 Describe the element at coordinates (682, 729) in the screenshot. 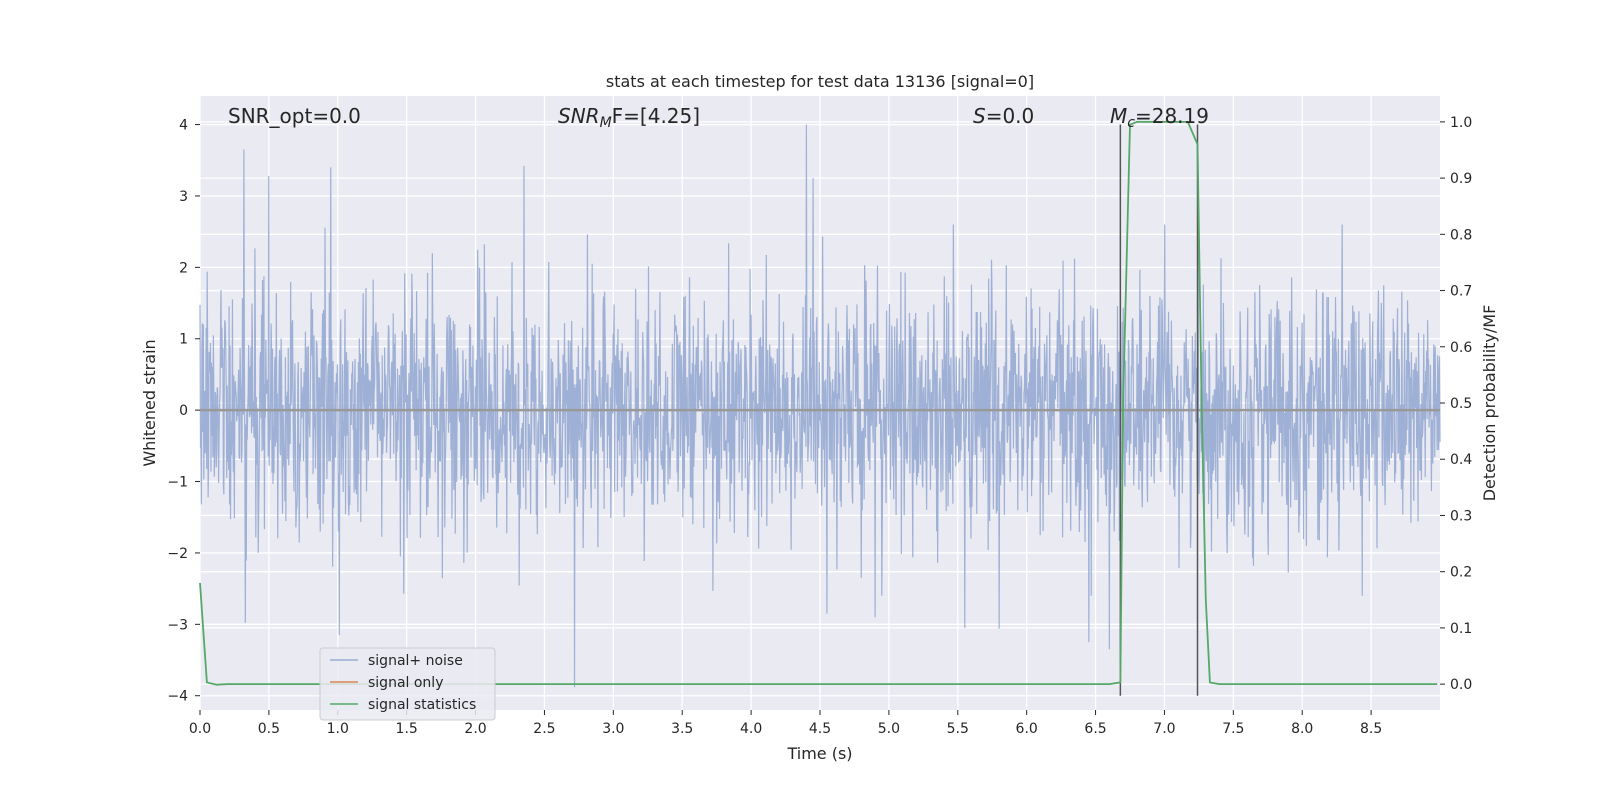

I see `x-tick-label: 3.5` at that location.